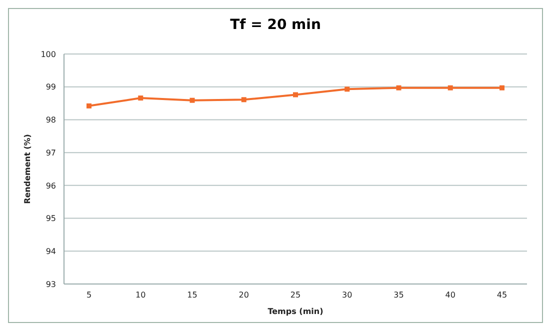 Image resolution: width=551 pixels, height=331 pixels. I want to click on y-tick-label: 97, so click(51, 153).